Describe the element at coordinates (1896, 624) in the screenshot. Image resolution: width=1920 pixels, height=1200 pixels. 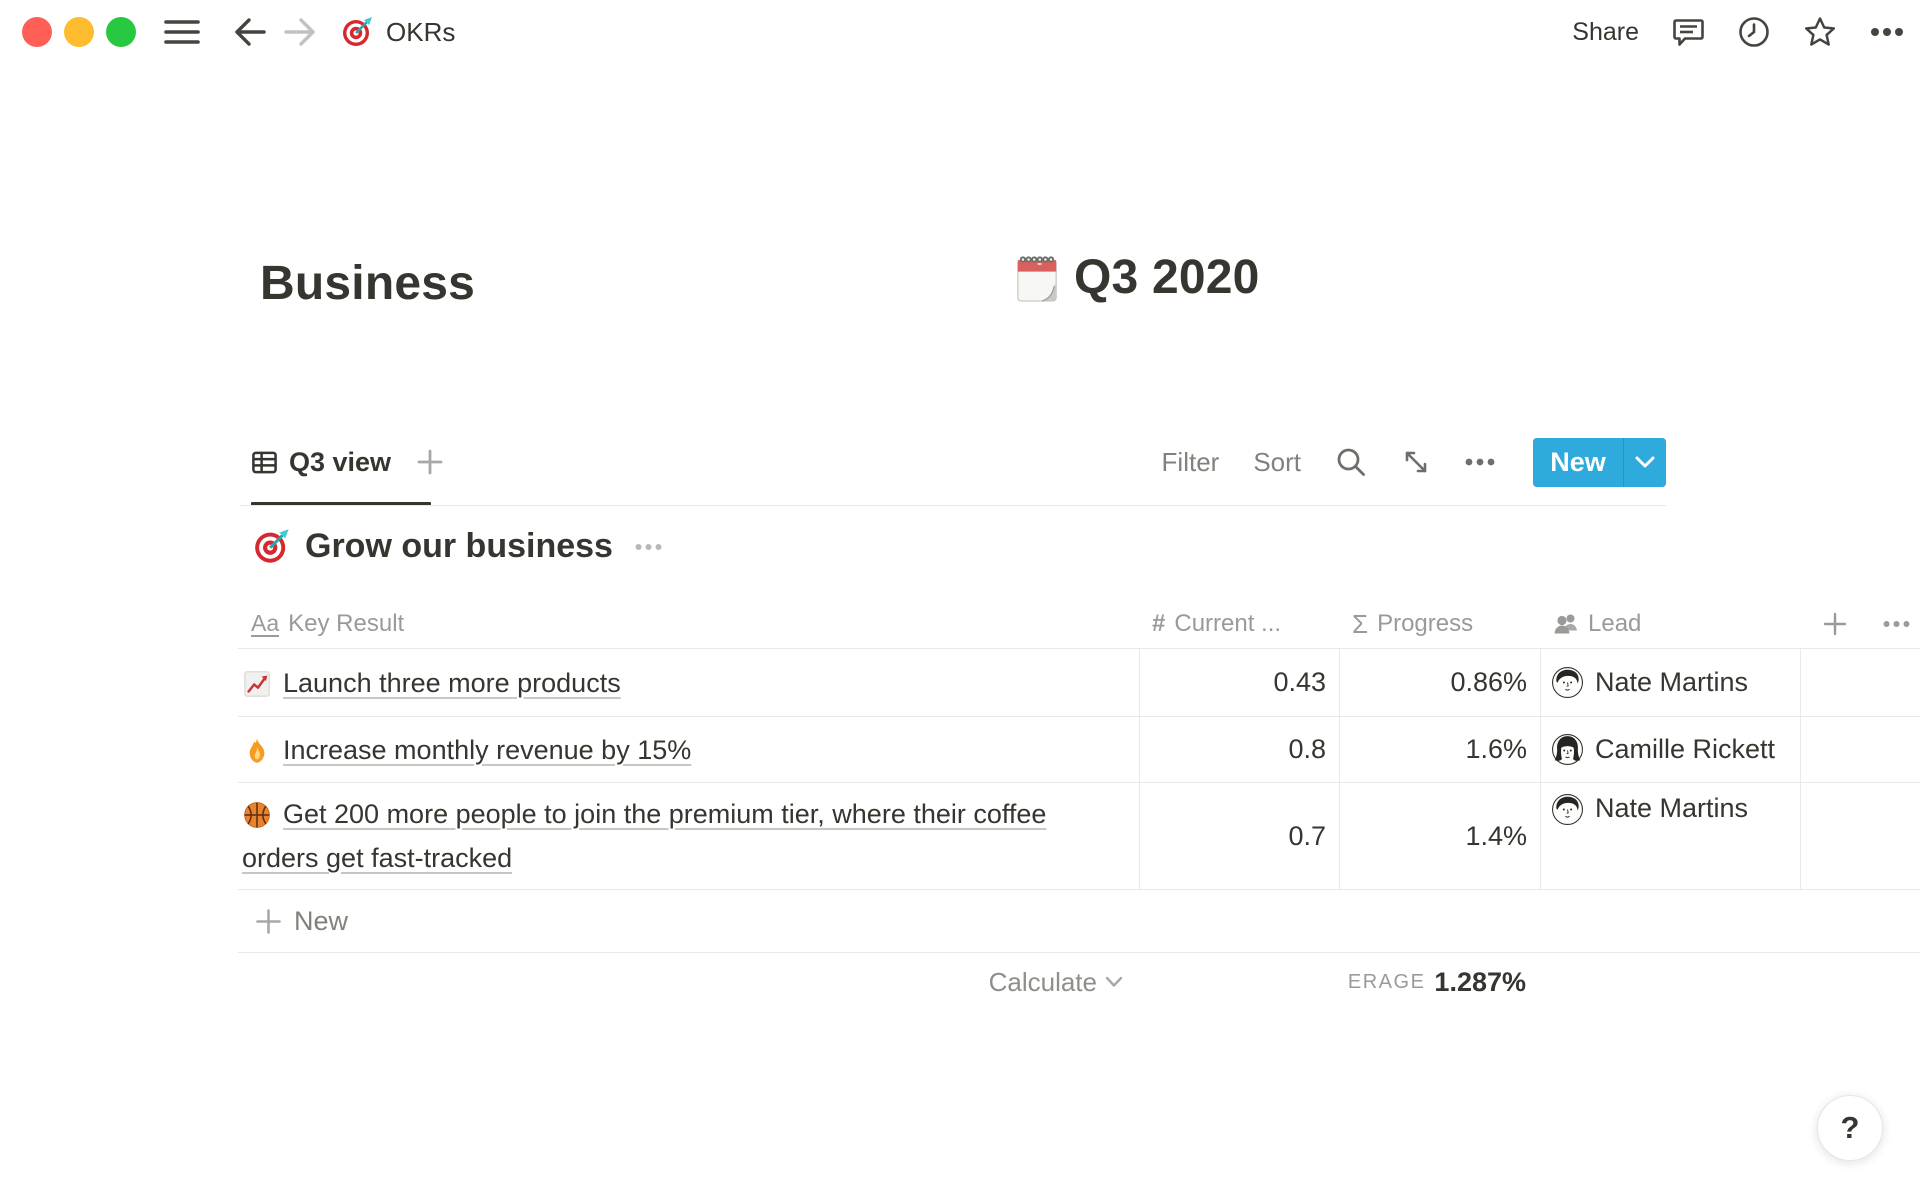
I see `table-more-options-icon` at that location.